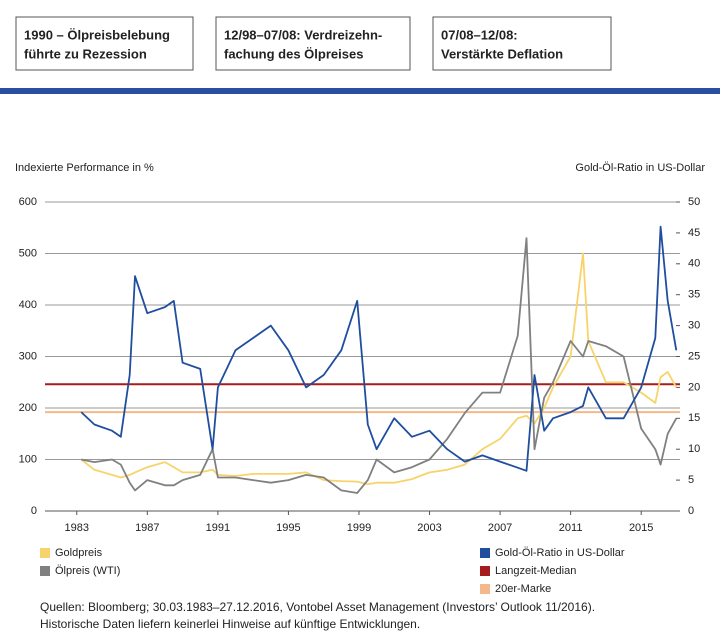 The image size is (720, 642). Describe the element at coordinates (429, 528) in the screenshot. I see `x-tick-label: 2003` at that location.